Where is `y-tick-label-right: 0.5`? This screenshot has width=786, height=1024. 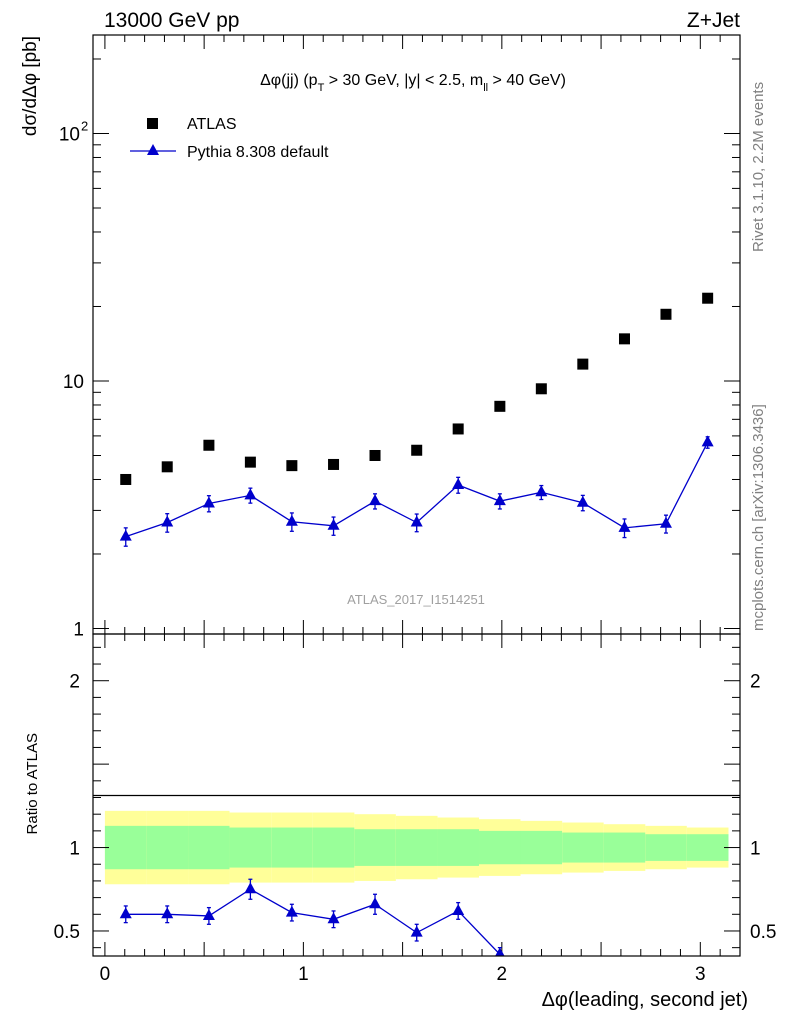
y-tick-label-right: 0.5 is located at coordinates (763, 932).